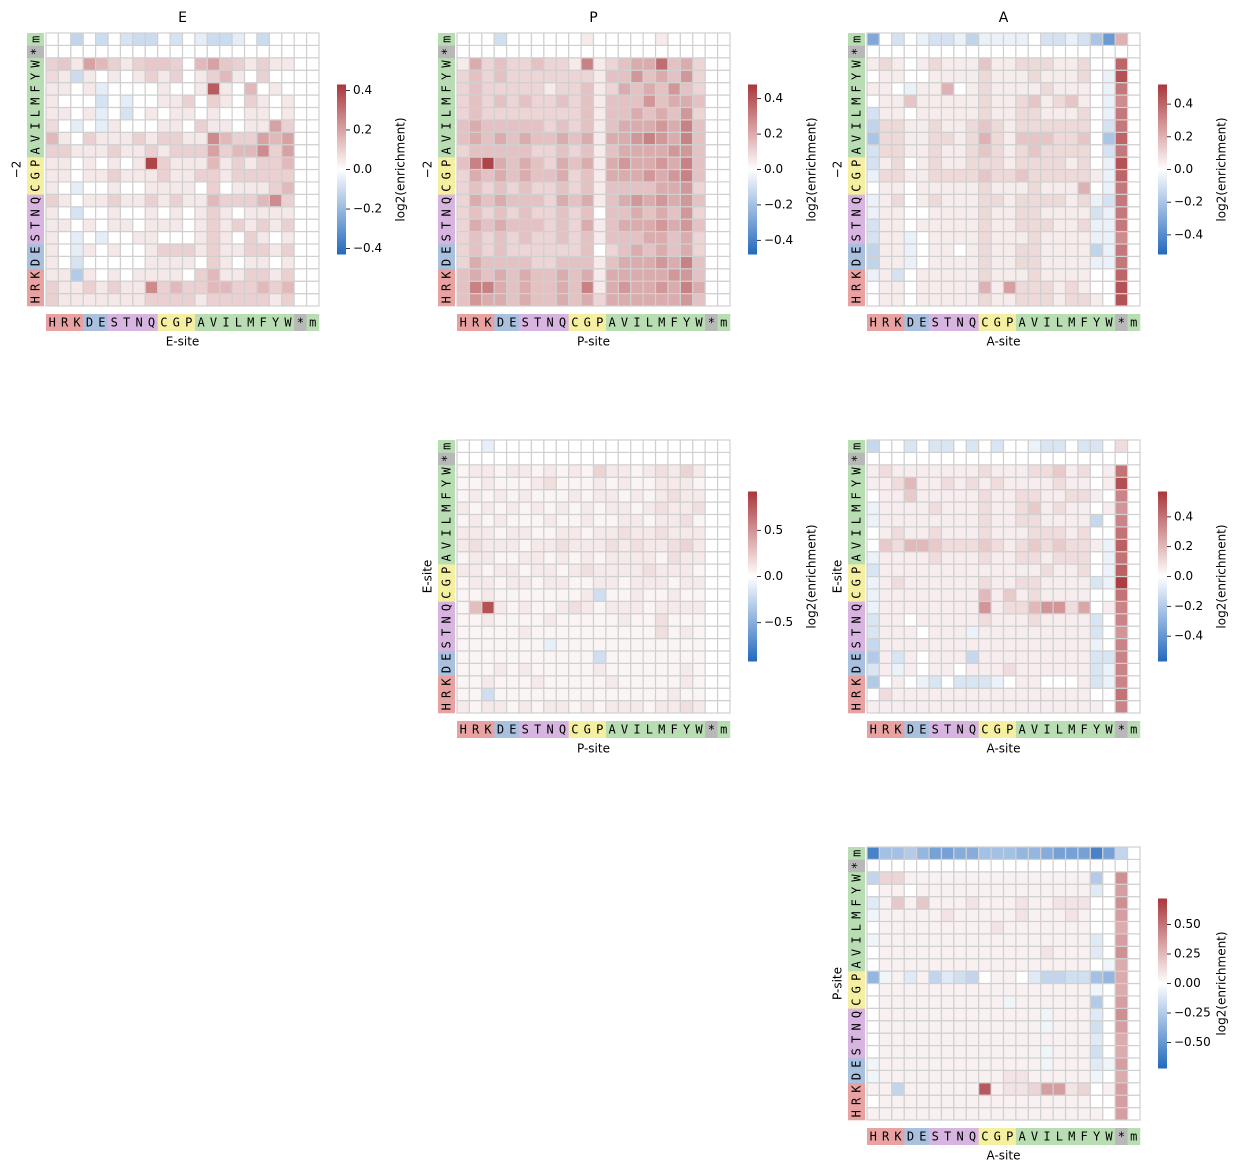 This screenshot has height=1174, width=1247. Describe the element at coordinates (687, 323) in the screenshot. I see `x-tick-label: Y` at that location.